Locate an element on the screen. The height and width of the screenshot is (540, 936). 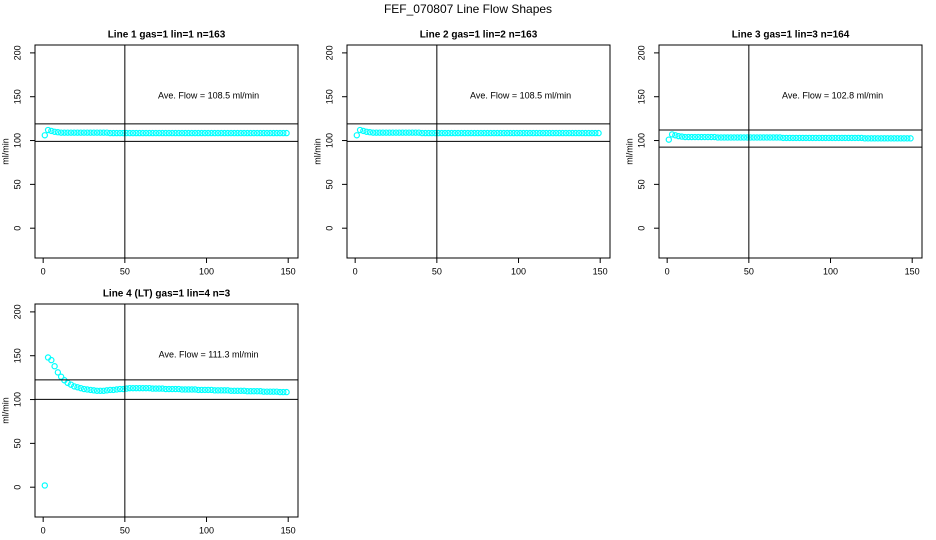
y-tick-label: 50 is located at coordinates (329, 184).